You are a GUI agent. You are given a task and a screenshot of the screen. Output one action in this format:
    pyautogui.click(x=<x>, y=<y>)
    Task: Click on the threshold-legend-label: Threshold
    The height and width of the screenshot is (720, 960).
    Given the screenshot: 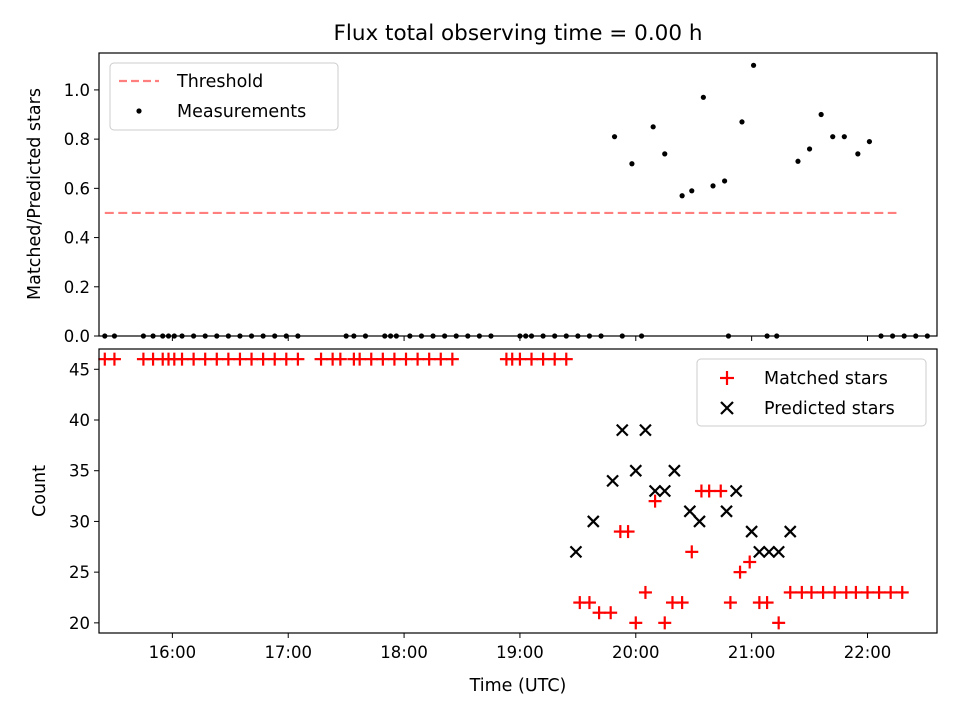 What is the action you would take?
    pyautogui.click(x=219, y=82)
    